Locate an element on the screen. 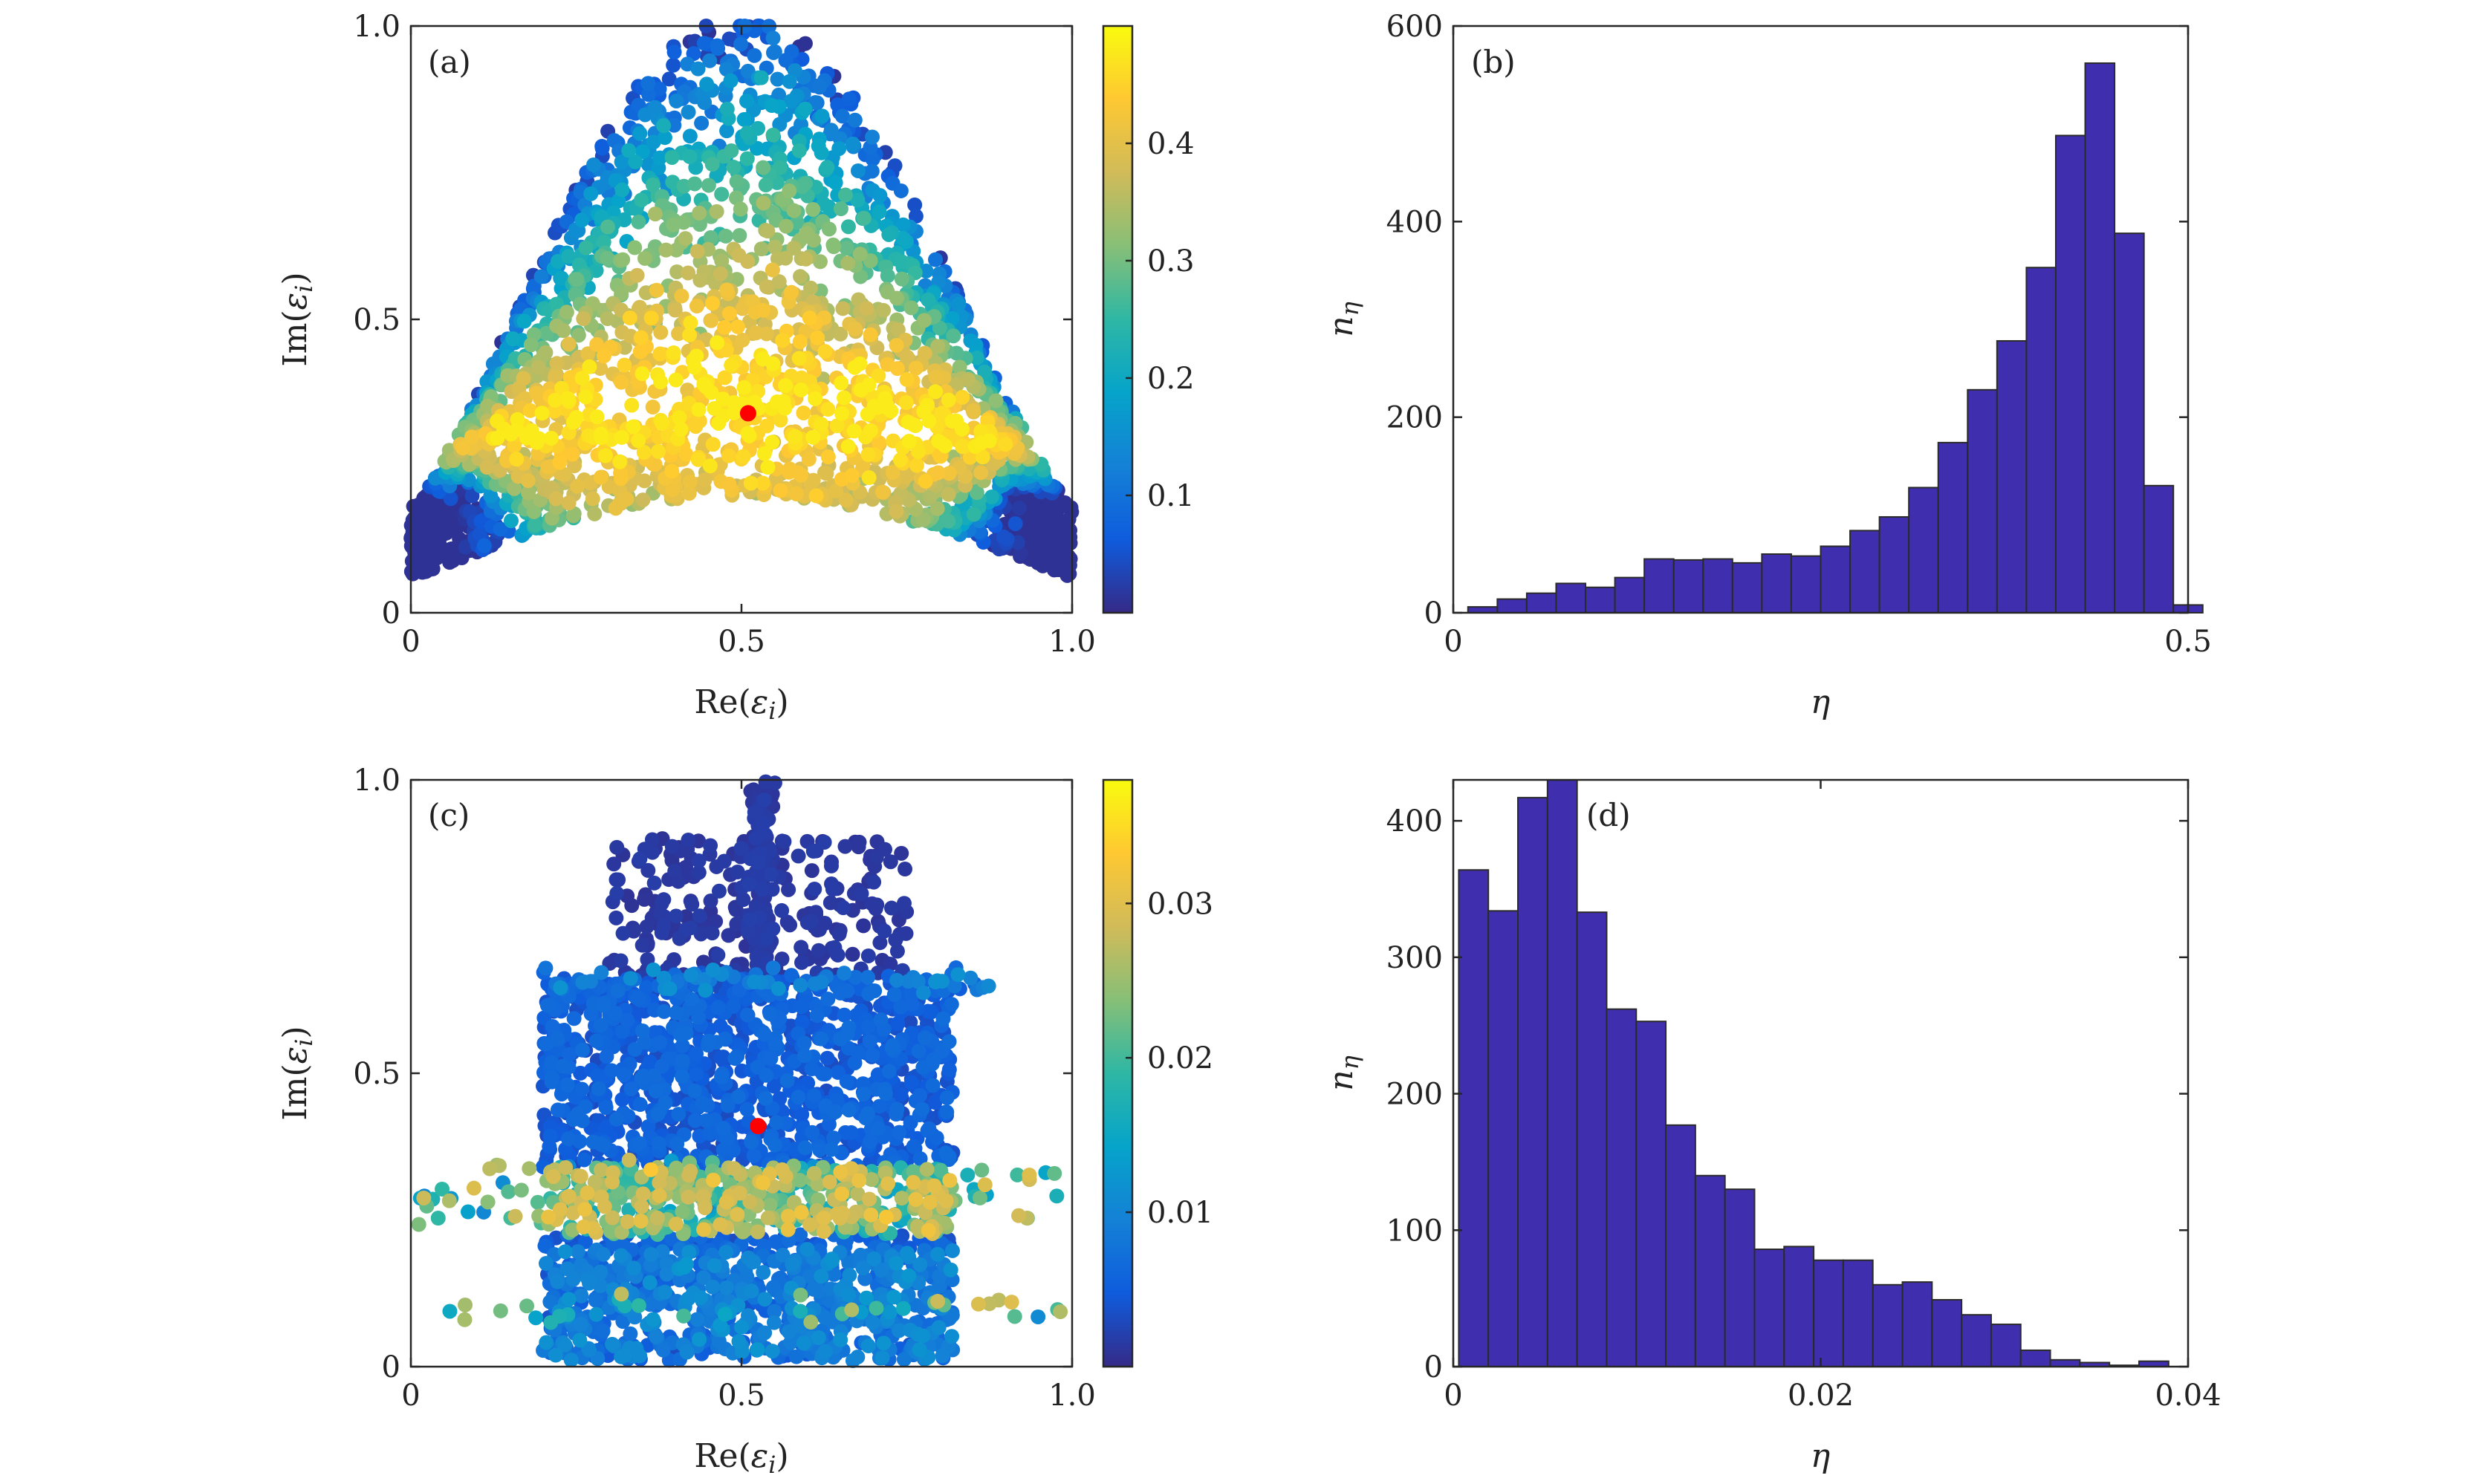 The width and height of the screenshot is (2486, 1484). panel-b-frame is located at coordinates (1821, 319).